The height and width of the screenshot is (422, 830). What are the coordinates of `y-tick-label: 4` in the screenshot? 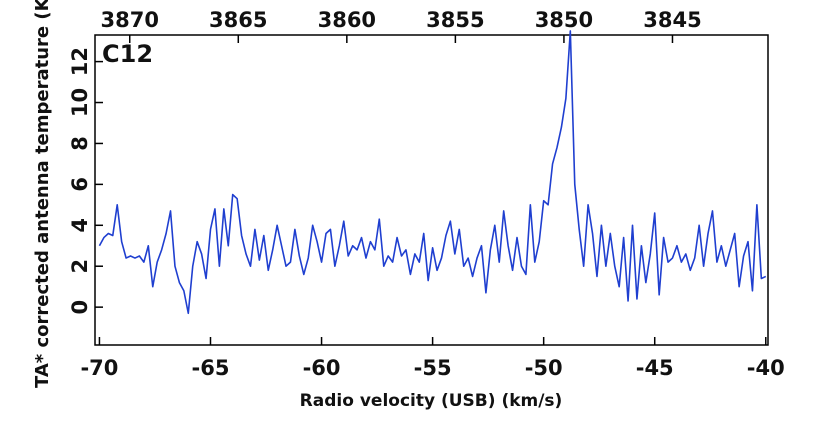 It's located at (80, 225).